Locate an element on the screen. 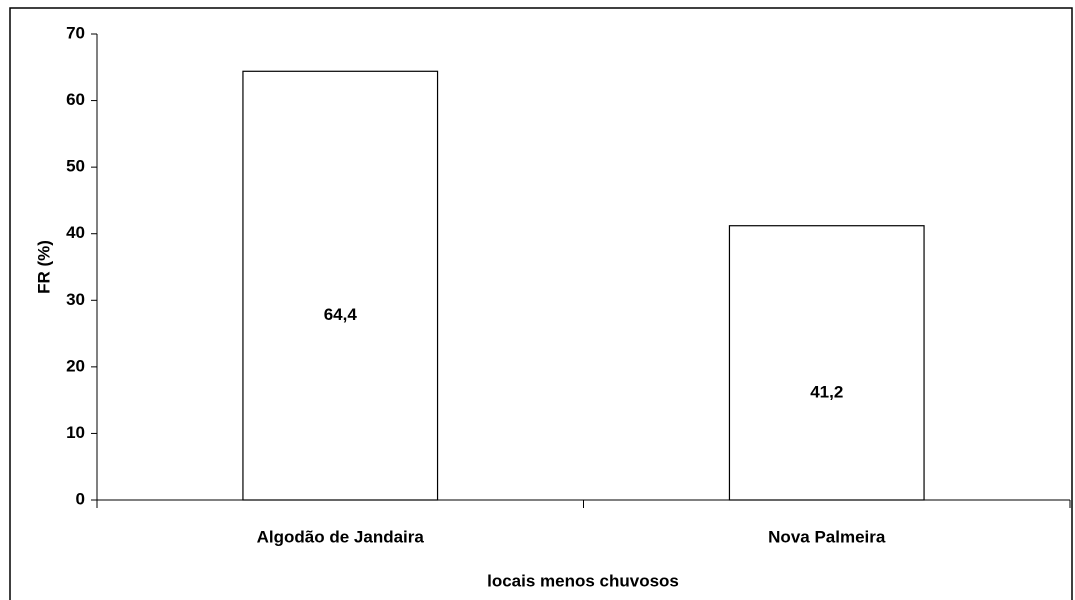 The width and height of the screenshot is (1075, 600). value-label: 64,4 is located at coordinates (341, 314).